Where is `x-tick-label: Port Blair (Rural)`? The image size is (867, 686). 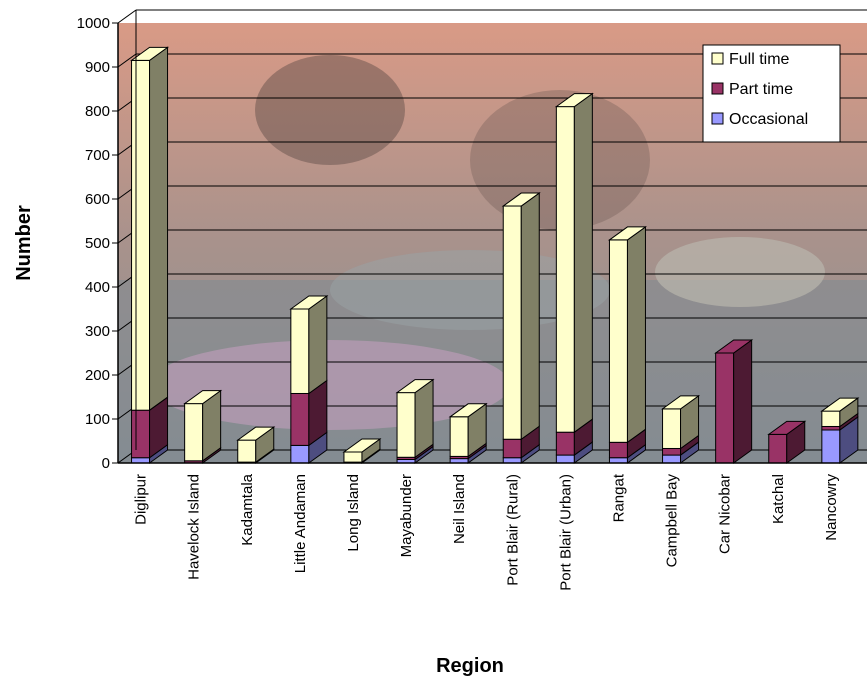
x-tick-label: Port Blair (Rural) is located at coordinates (512, 530).